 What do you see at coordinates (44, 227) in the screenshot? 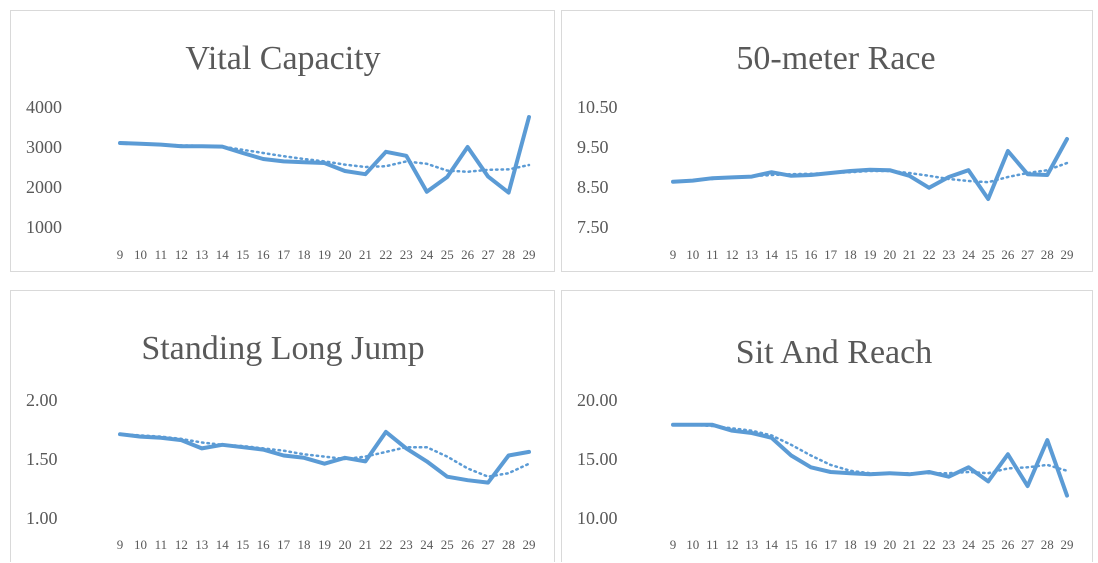
I see `y-tick-label: 1000` at bounding box center [44, 227].